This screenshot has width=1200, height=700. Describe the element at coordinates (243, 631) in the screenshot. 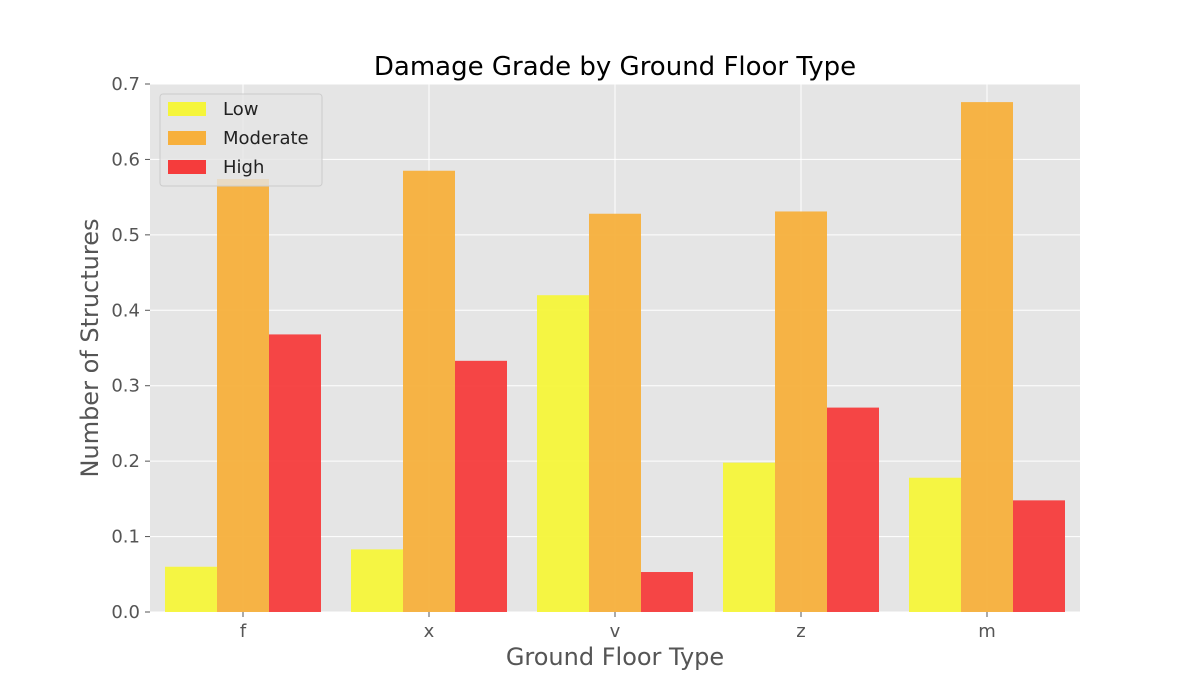

I see `x-tick-label: f` at that location.